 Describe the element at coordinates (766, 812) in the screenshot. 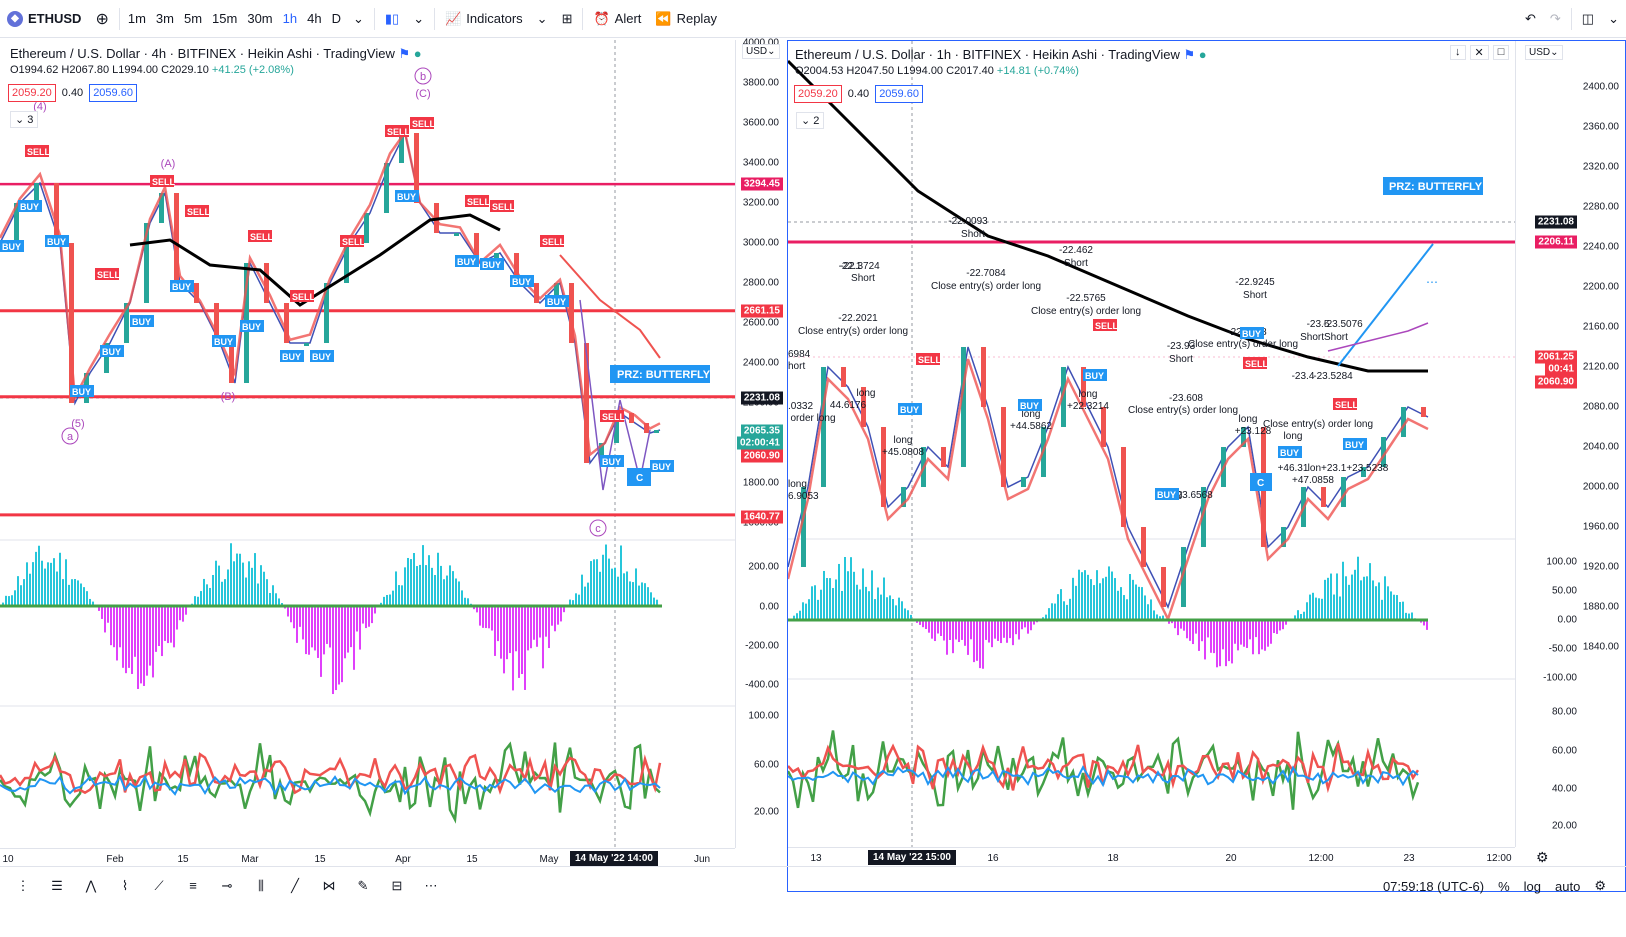

I see `rsi-axis-tick: 20.00` at that location.